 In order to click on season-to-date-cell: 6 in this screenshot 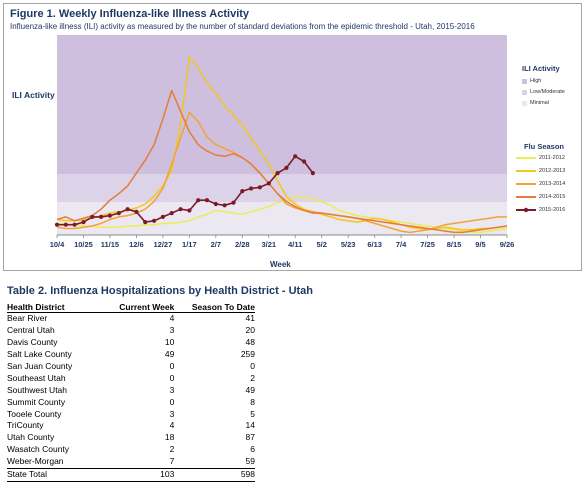, I will do `click(252, 449)`.